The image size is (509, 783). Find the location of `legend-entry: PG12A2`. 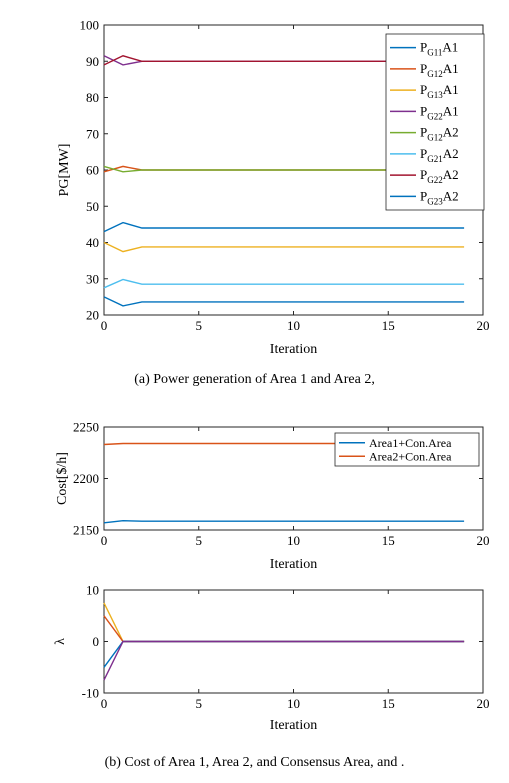

legend-entry: PG12A2 is located at coordinates (439, 134).